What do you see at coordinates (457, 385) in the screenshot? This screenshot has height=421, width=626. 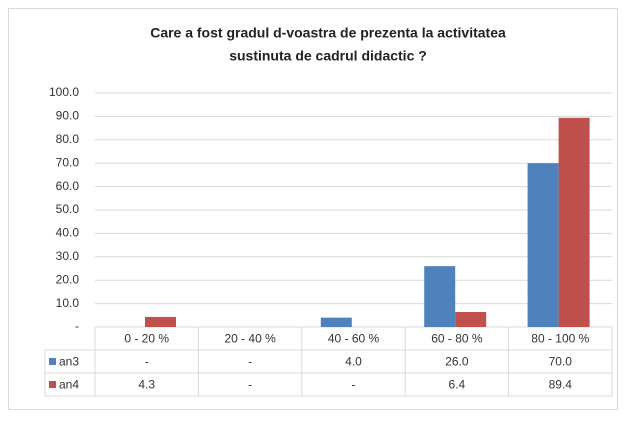 I see `data-label: 6.4` at bounding box center [457, 385].